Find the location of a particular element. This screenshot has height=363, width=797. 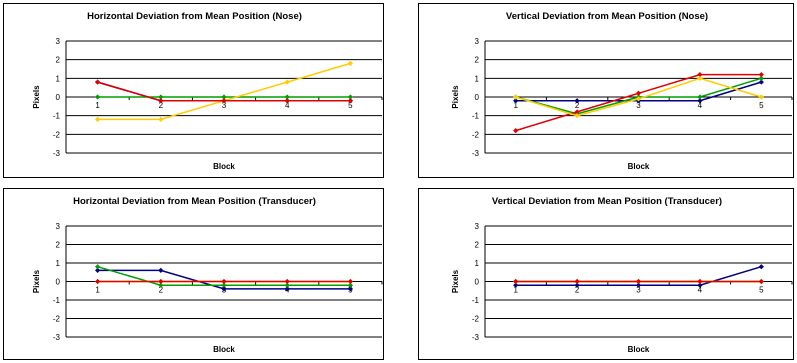

x-tick-label-vertical-nose: 5 is located at coordinates (761, 105).